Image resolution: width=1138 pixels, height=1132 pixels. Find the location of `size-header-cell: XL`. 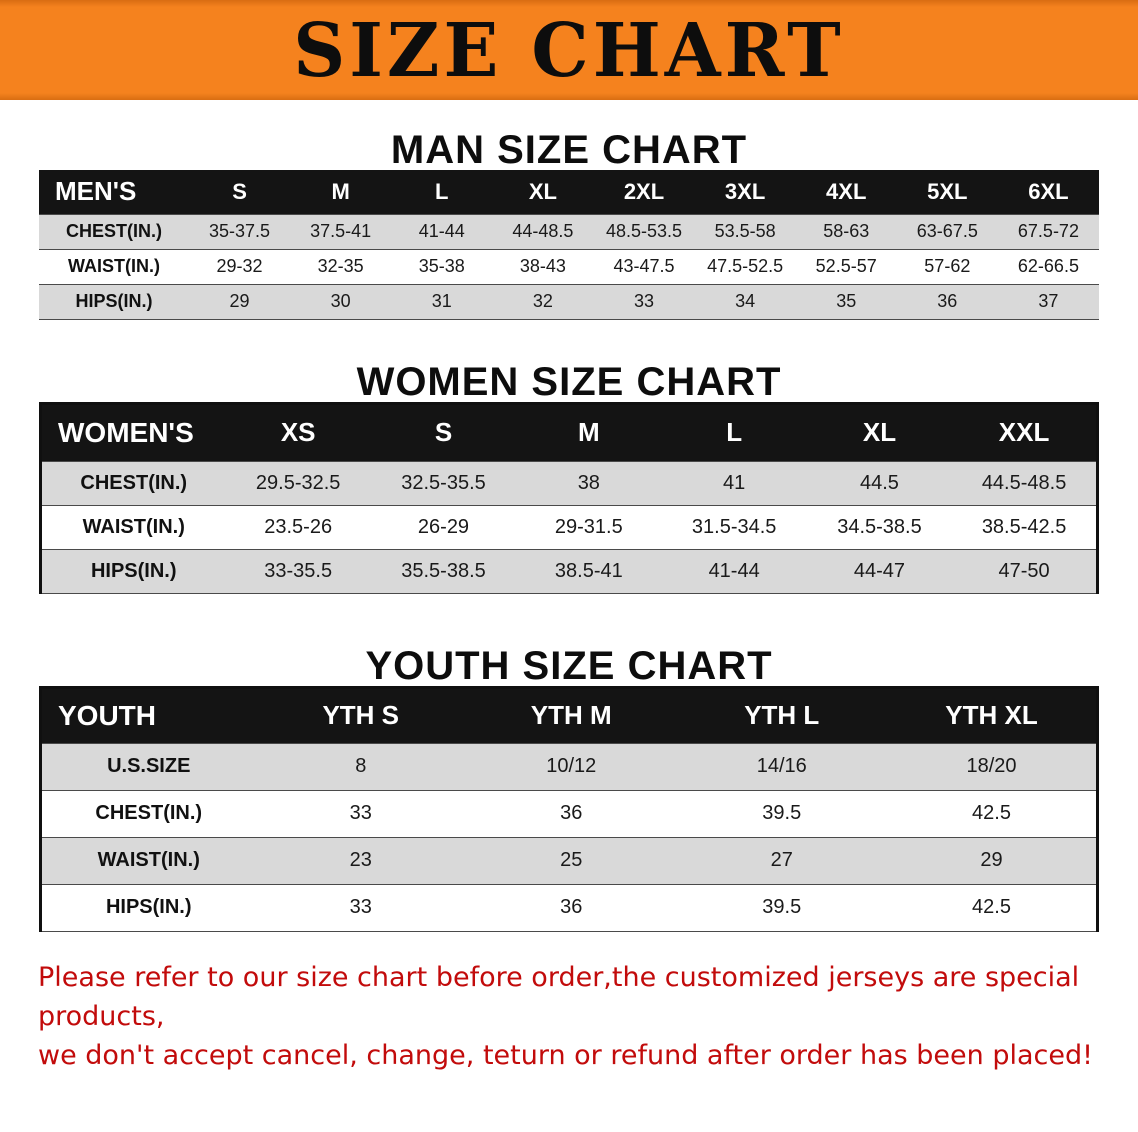

size-header-cell: XL is located at coordinates (879, 432).